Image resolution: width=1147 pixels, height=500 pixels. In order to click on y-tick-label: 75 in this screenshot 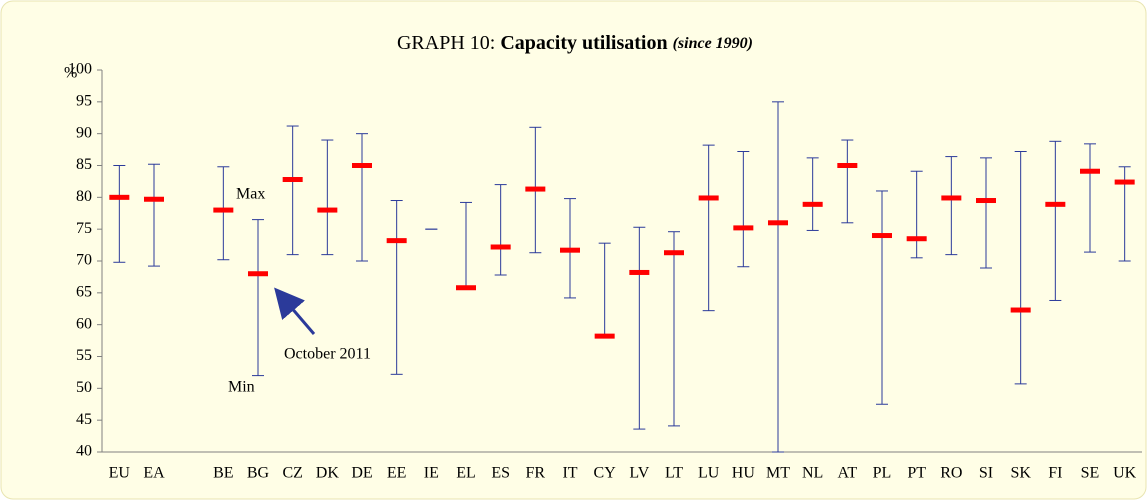, I will do `click(84, 228)`.